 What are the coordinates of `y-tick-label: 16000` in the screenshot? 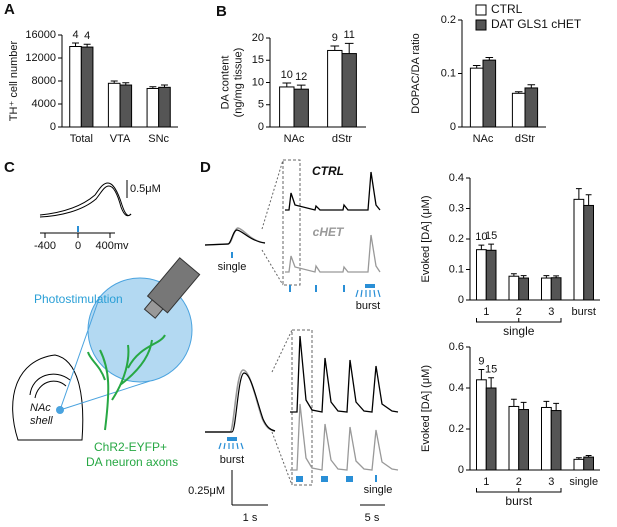 It's located at (40, 35).